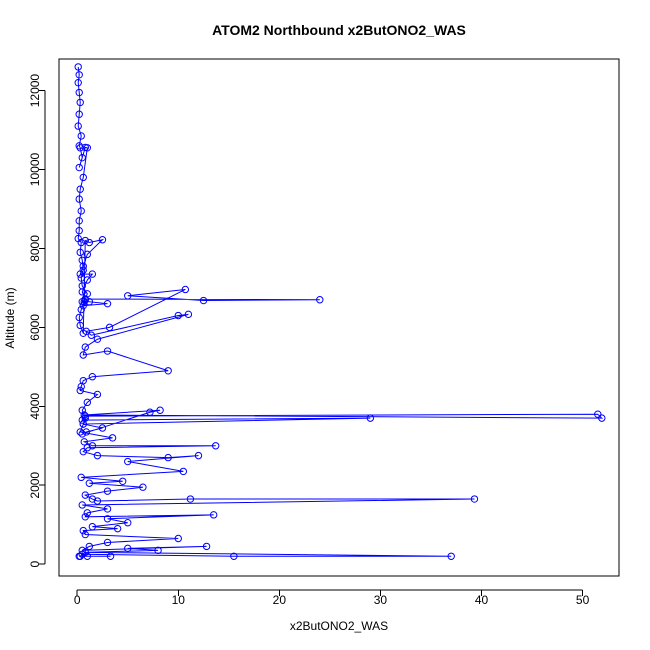 This screenshot has height=650, width=650. What do you see at coordinates (35, 485) in the screenshot?
I see `y-tick-label: 2000` at bounding box center [35, 485].